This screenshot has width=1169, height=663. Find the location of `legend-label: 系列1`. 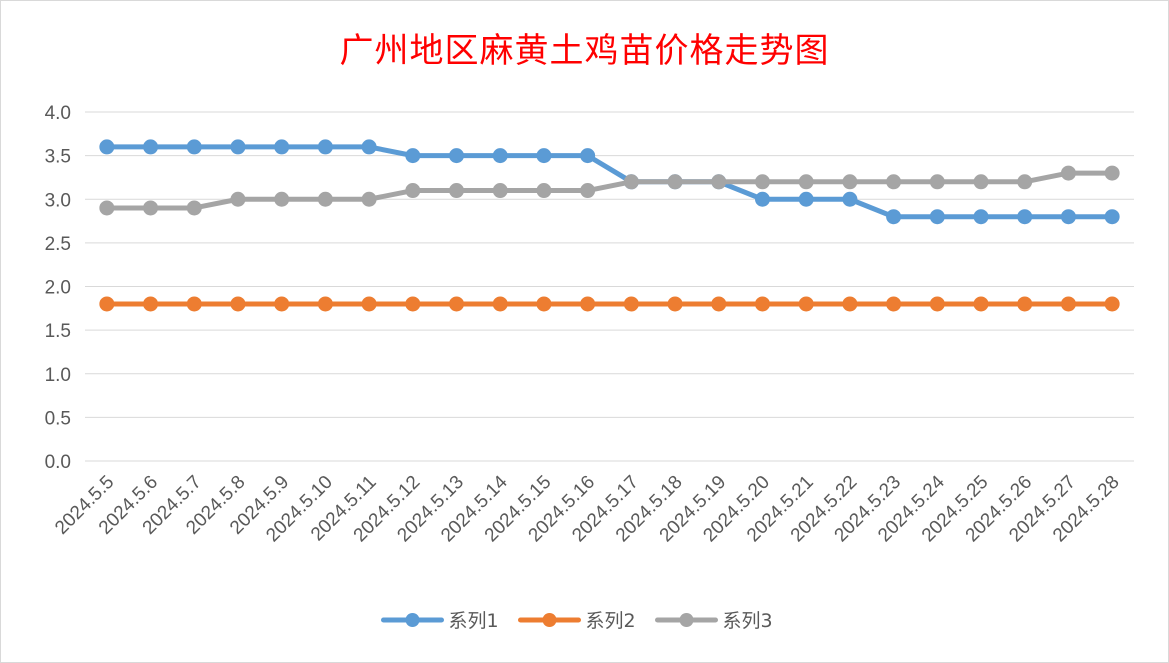

legend-label: 系列1 is located at coordinates (474, 621).